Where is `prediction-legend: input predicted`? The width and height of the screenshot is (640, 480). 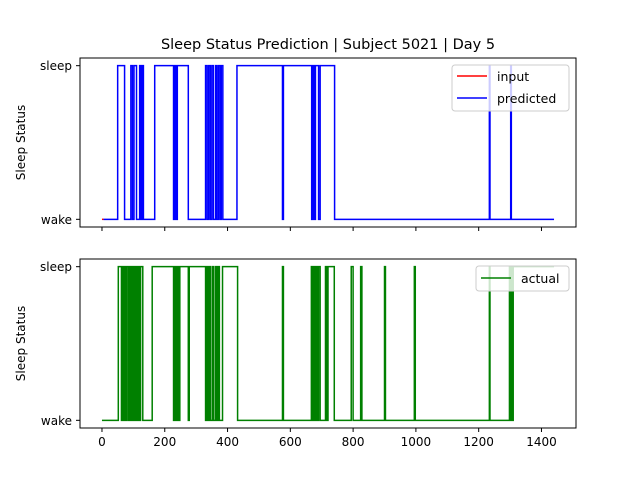 prediction-legend: input predicted is located at coordinates (510, 88).